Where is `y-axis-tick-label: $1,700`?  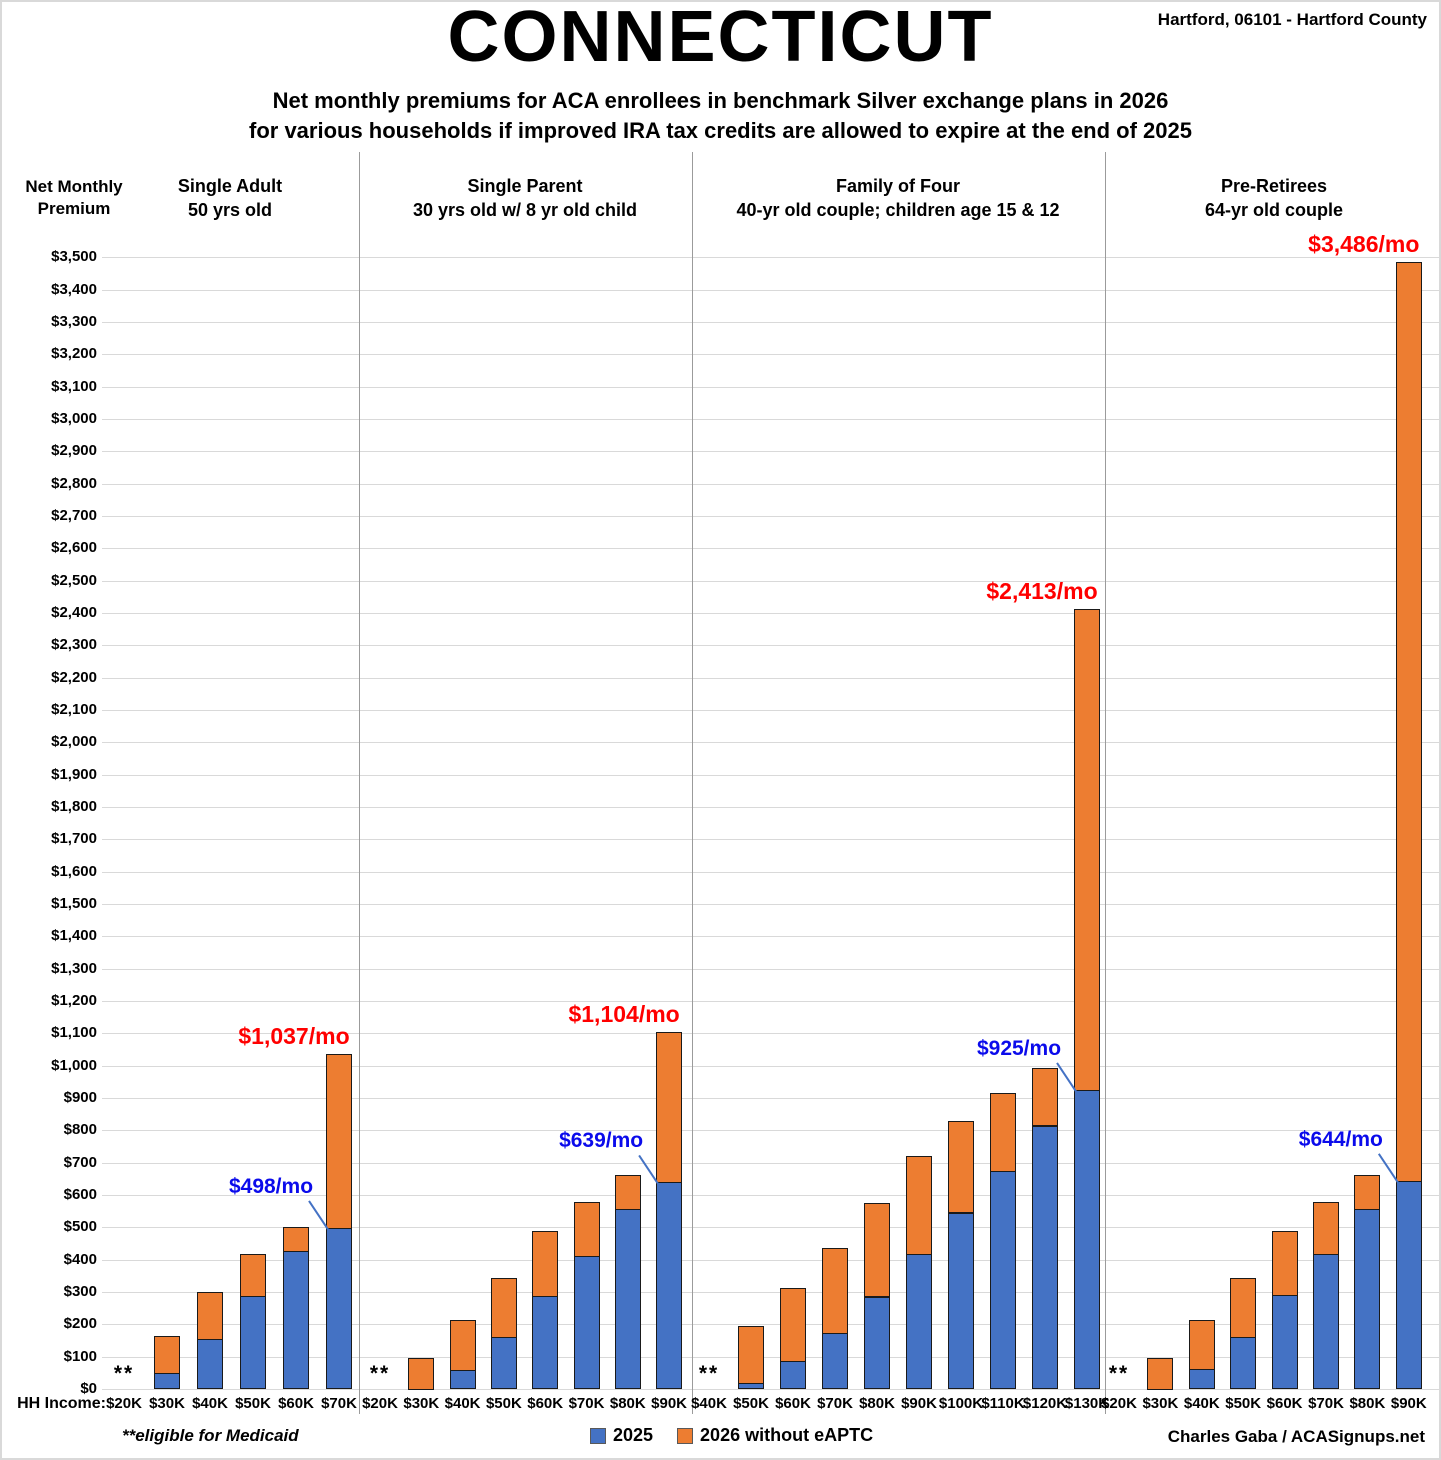
y-axis-tick-label: $1,700 is located at coordinates (74, 839).